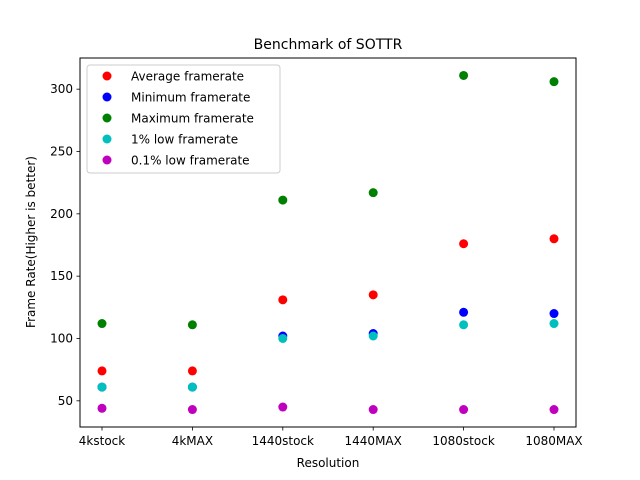  Describe the element at coordinates (65, 245) in the screenshot. I see `y-axis: 50 100 150 200 250 300` at that location.